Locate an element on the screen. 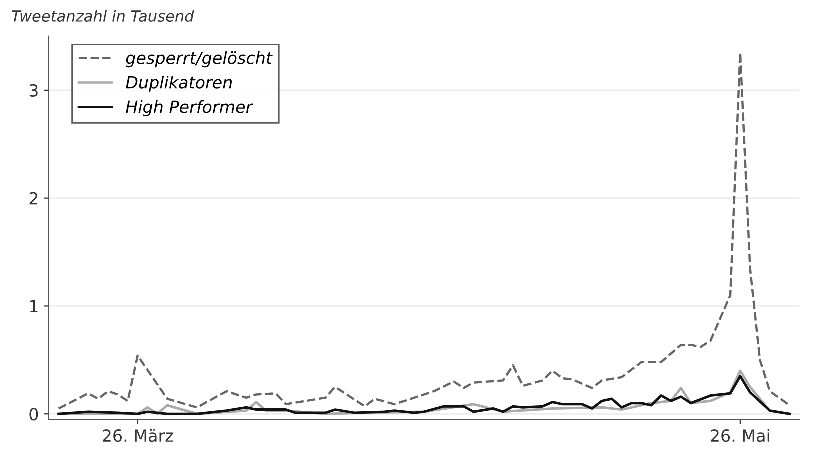 The image size is (816, 456). legend-label: High Performer is located at coordinates (190, 108).